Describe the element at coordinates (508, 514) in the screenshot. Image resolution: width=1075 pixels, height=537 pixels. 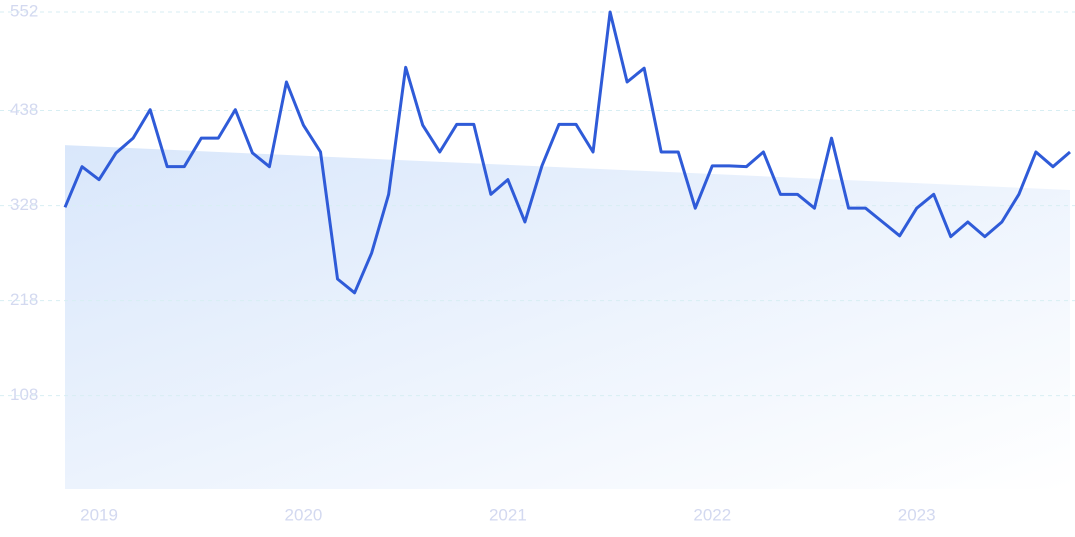
I see `x-tick-label: 2021` at that location.